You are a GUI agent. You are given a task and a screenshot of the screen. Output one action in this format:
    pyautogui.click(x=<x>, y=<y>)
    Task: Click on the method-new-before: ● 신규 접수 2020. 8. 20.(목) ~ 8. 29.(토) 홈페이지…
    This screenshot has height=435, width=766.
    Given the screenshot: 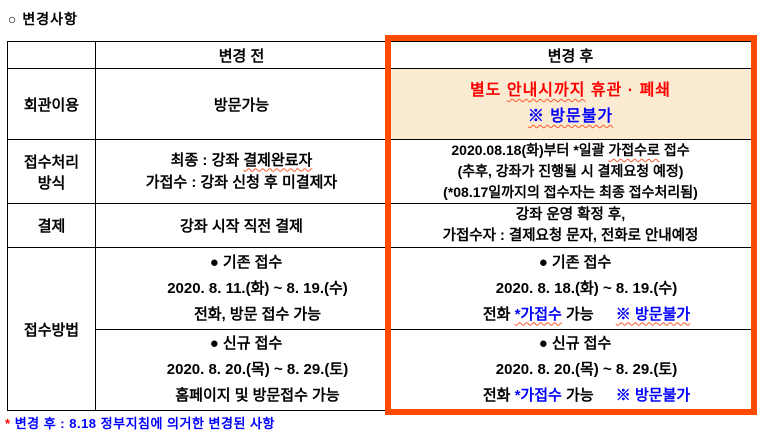 What is the action you would take?
    pyautogui.click(x=241, y=370)
    